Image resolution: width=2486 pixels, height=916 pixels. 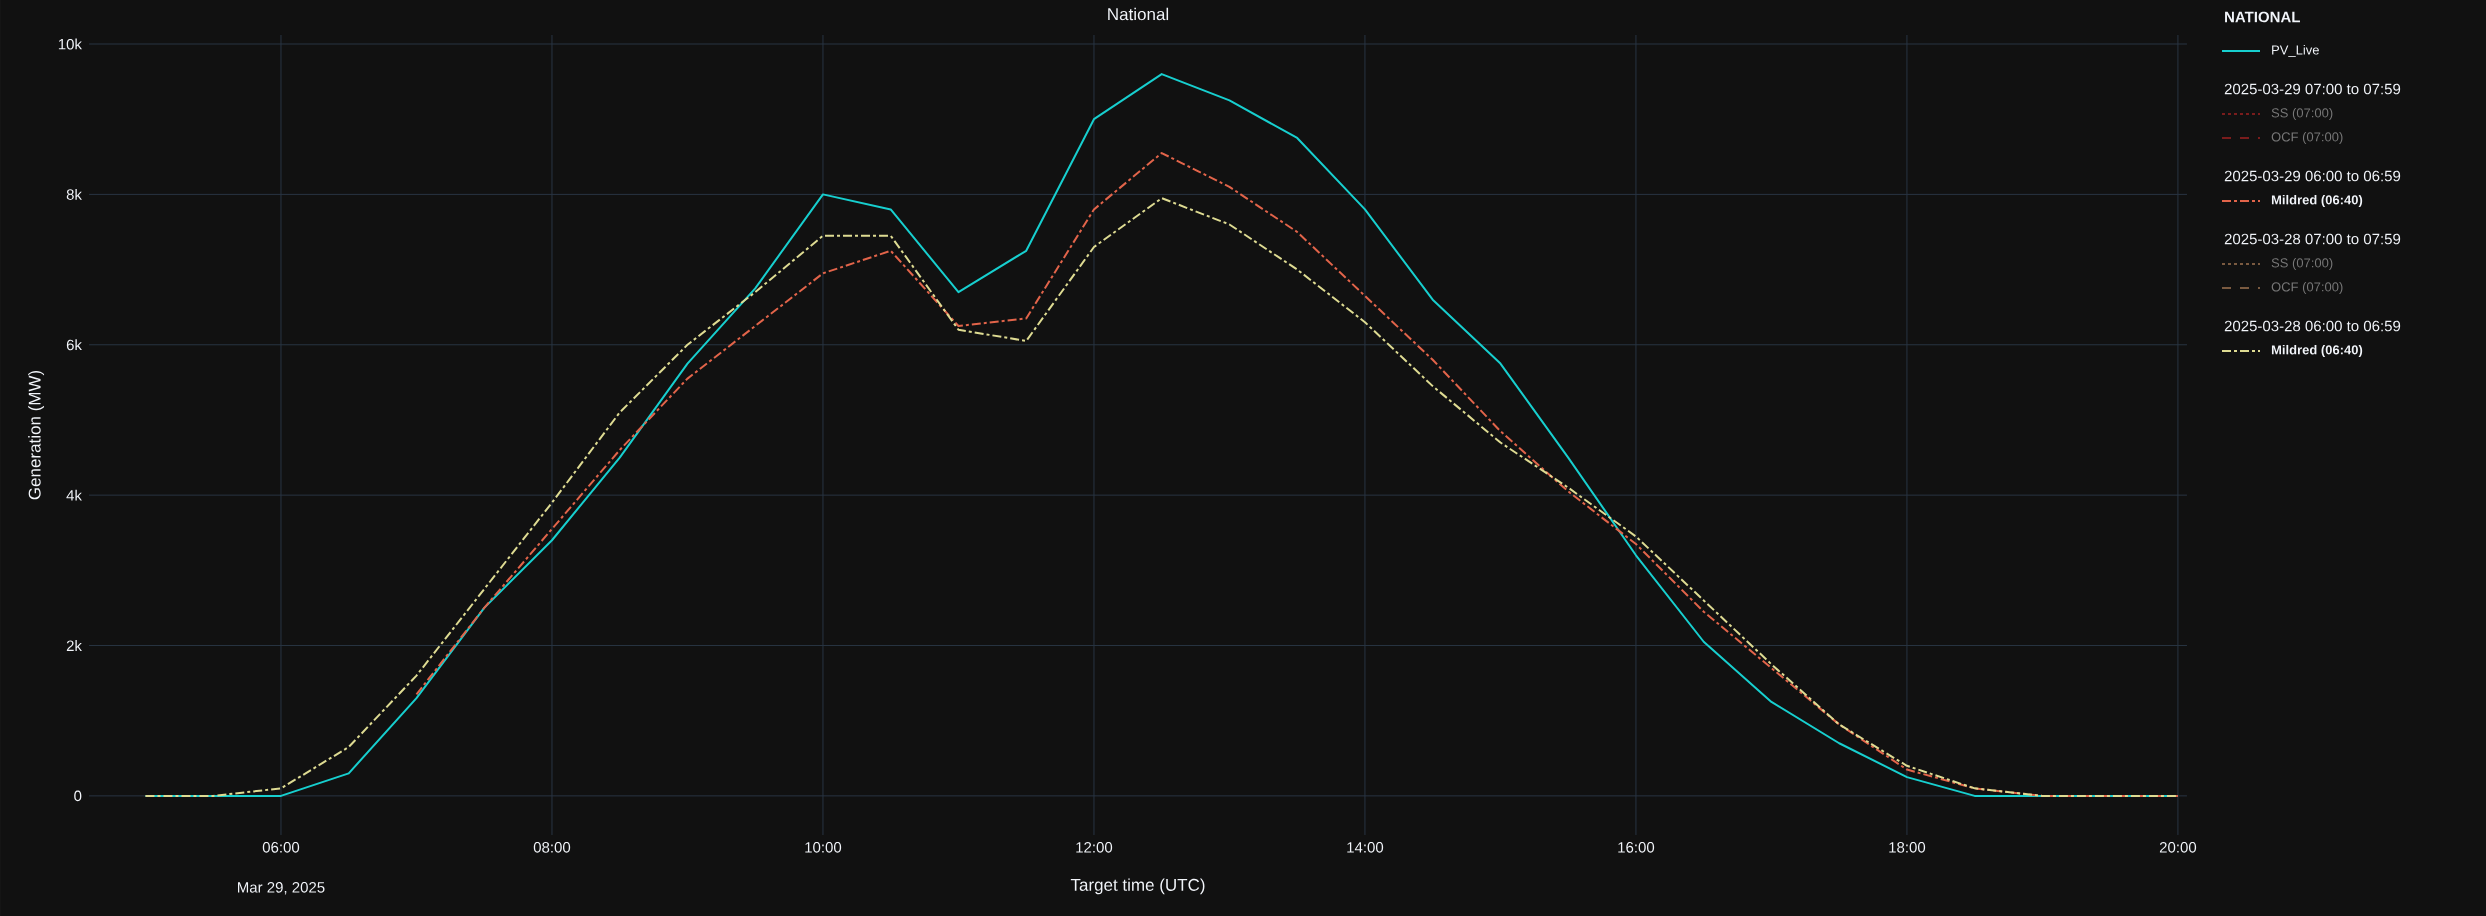 I want to click on text: 2025-03-29 06:00 to 06:59, so click(x=2312, y=176).